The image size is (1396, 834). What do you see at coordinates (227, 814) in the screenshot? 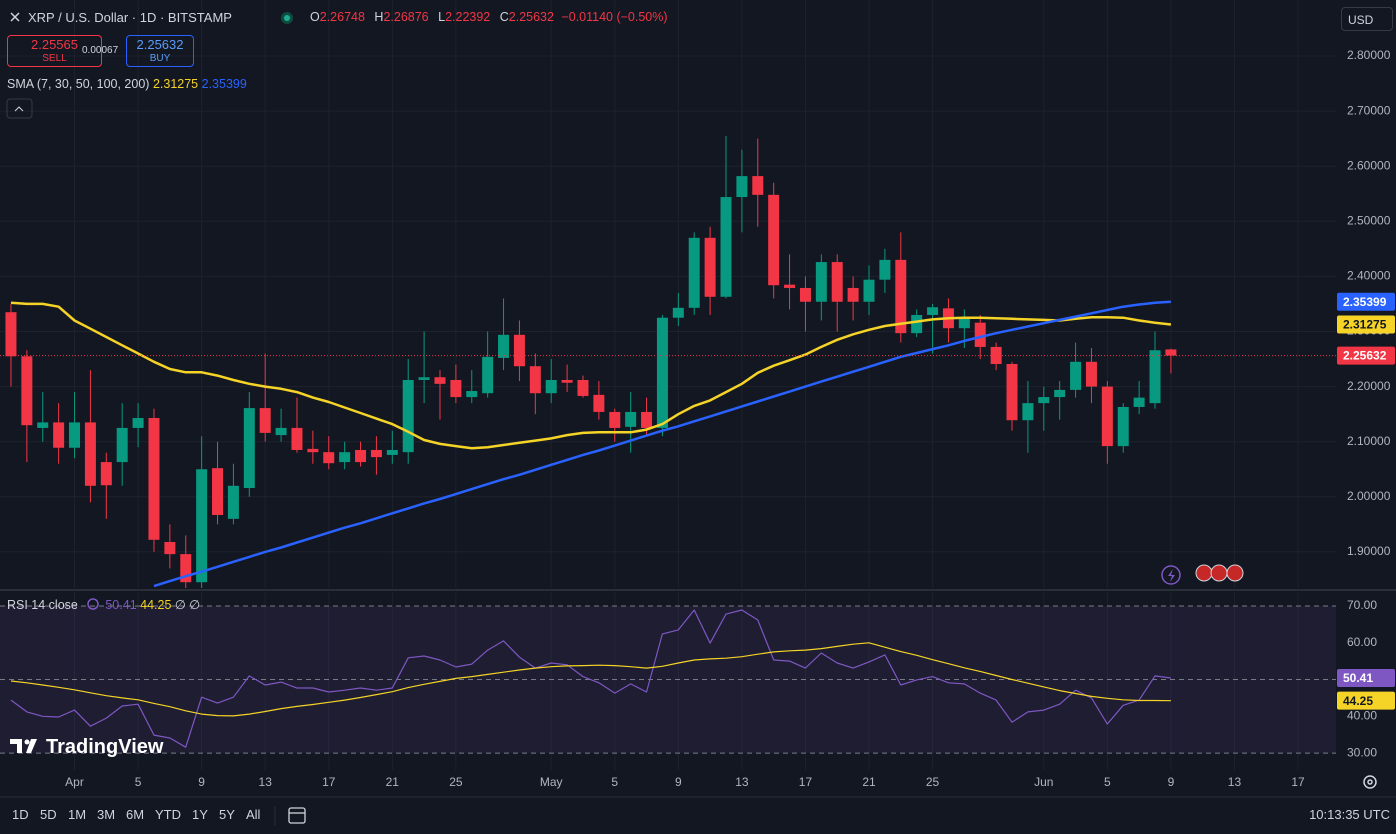
I see `range-button: 5Y` at bounding box center [227, 814].